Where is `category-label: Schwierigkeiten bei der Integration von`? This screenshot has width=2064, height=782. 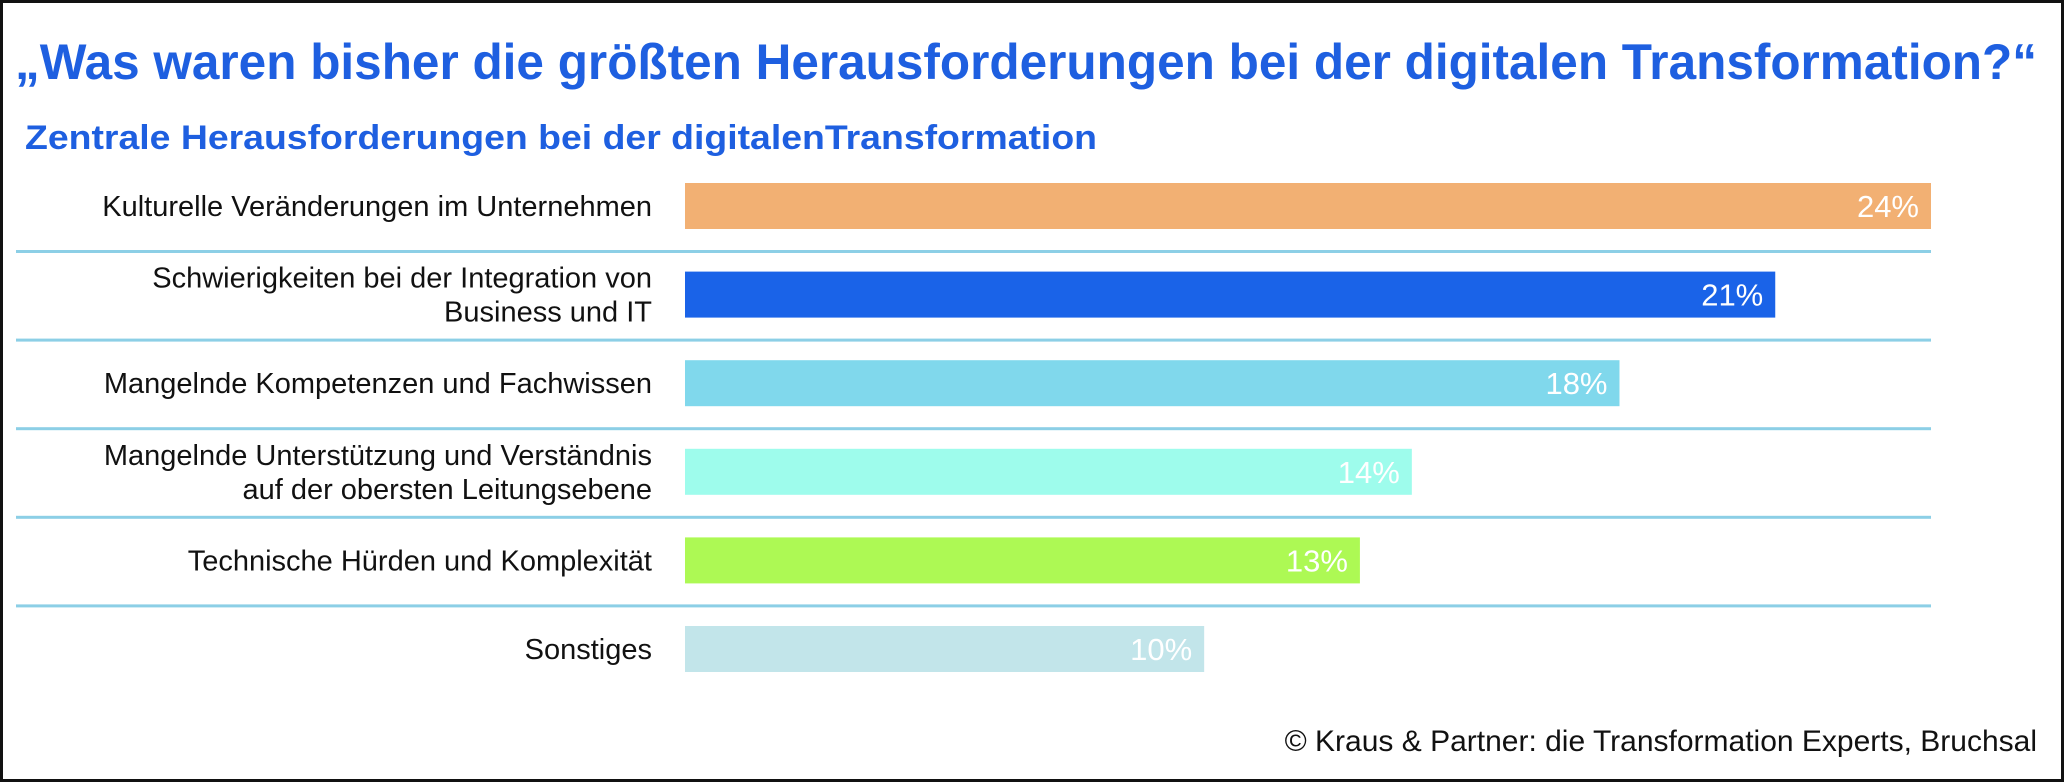
category-label: Schwierigkeiten bei der Integration von is located at coordinates (402, 279).